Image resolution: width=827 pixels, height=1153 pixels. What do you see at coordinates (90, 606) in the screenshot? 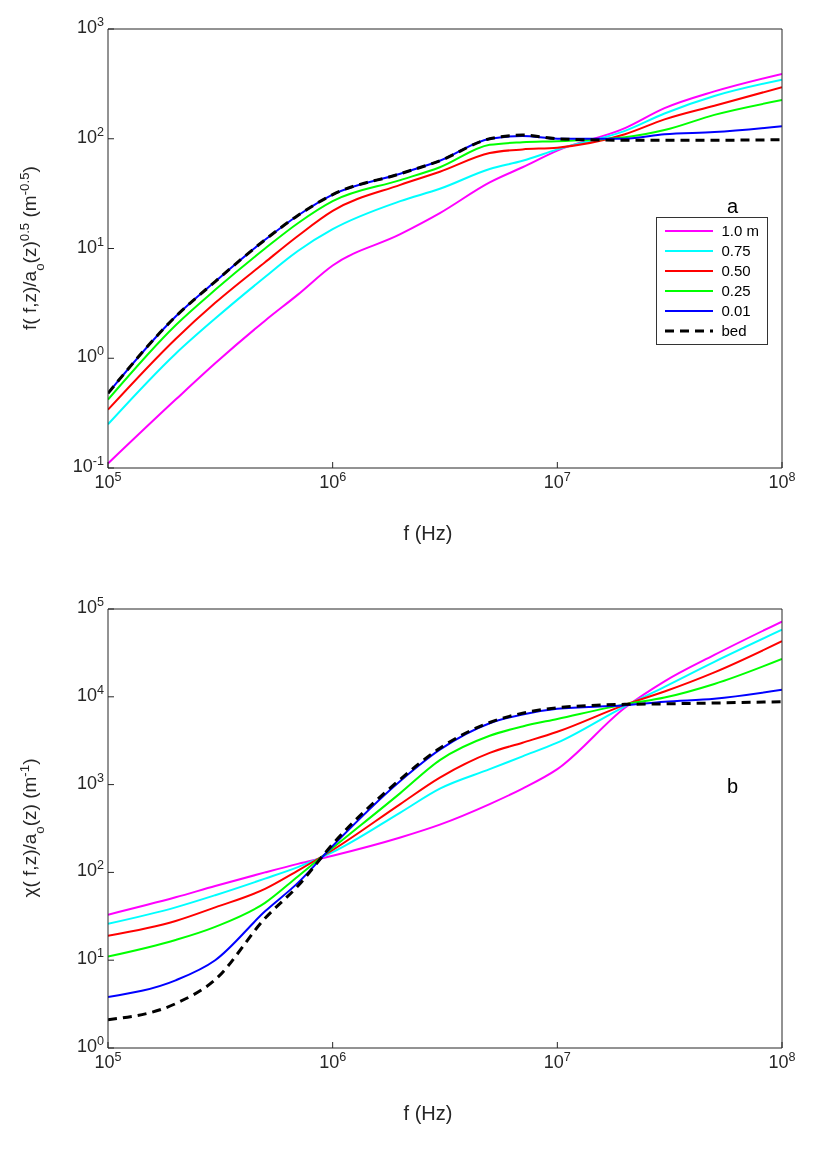
I see `y-tick-label: 10$^{5}$` at bounding box center [90, 606].